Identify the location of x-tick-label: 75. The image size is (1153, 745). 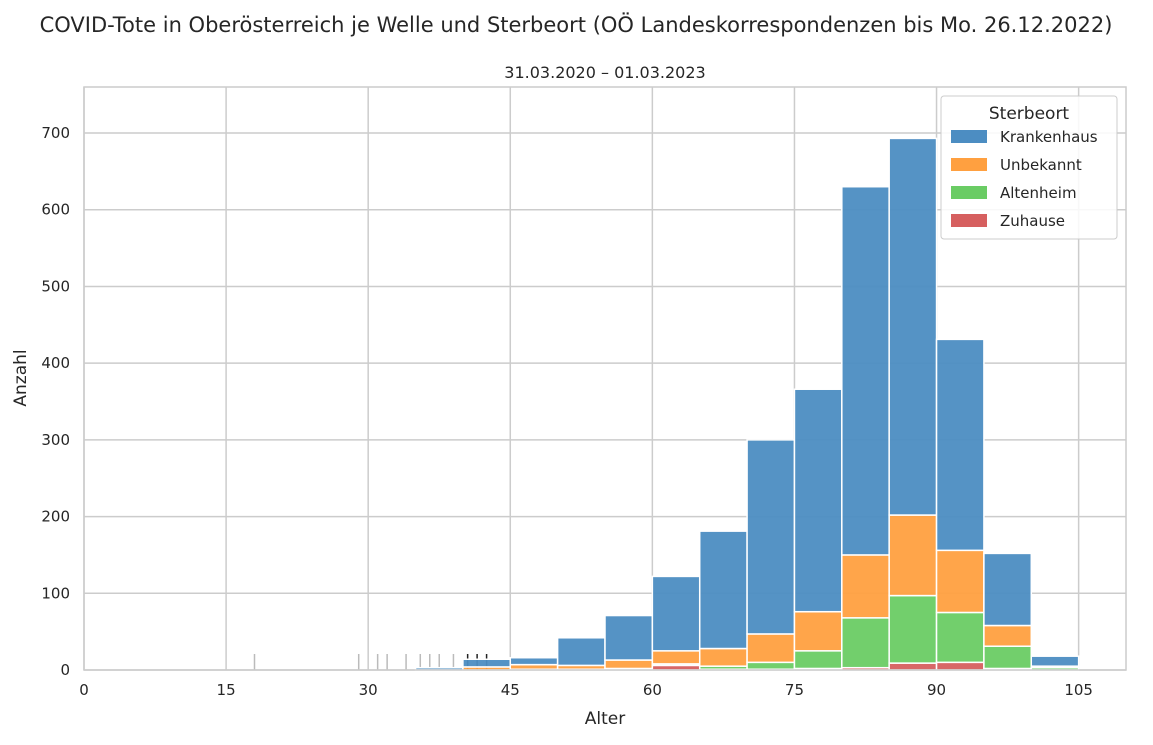
(794, 690).